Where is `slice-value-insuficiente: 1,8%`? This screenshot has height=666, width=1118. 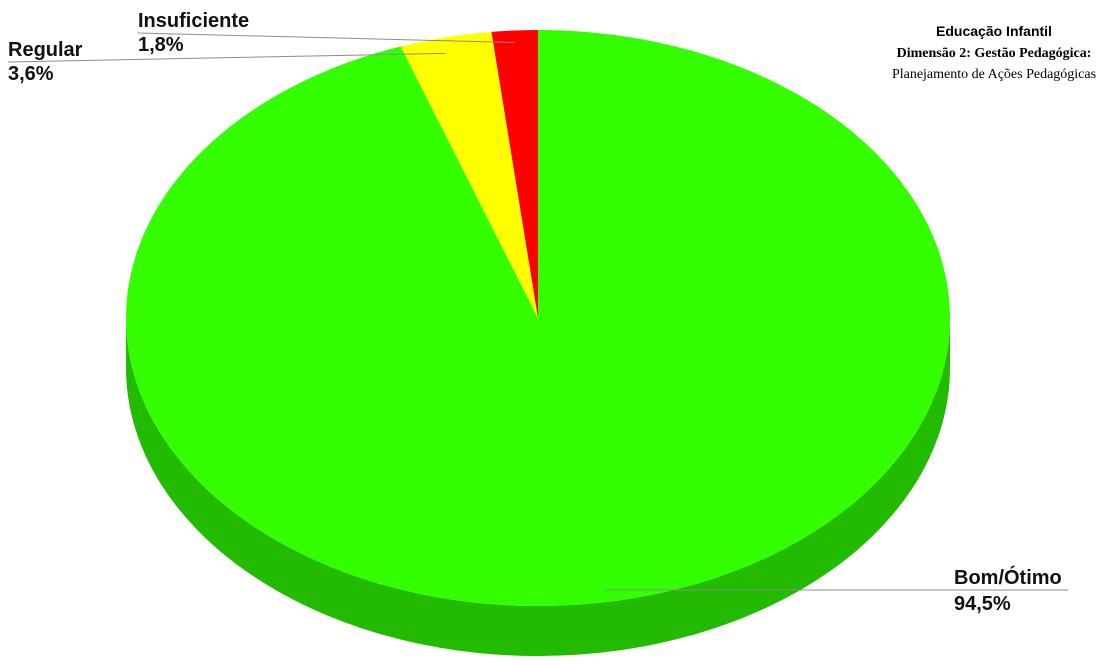 slice-value-insuficiente: 1,8% is located at coordinates (161, 45).